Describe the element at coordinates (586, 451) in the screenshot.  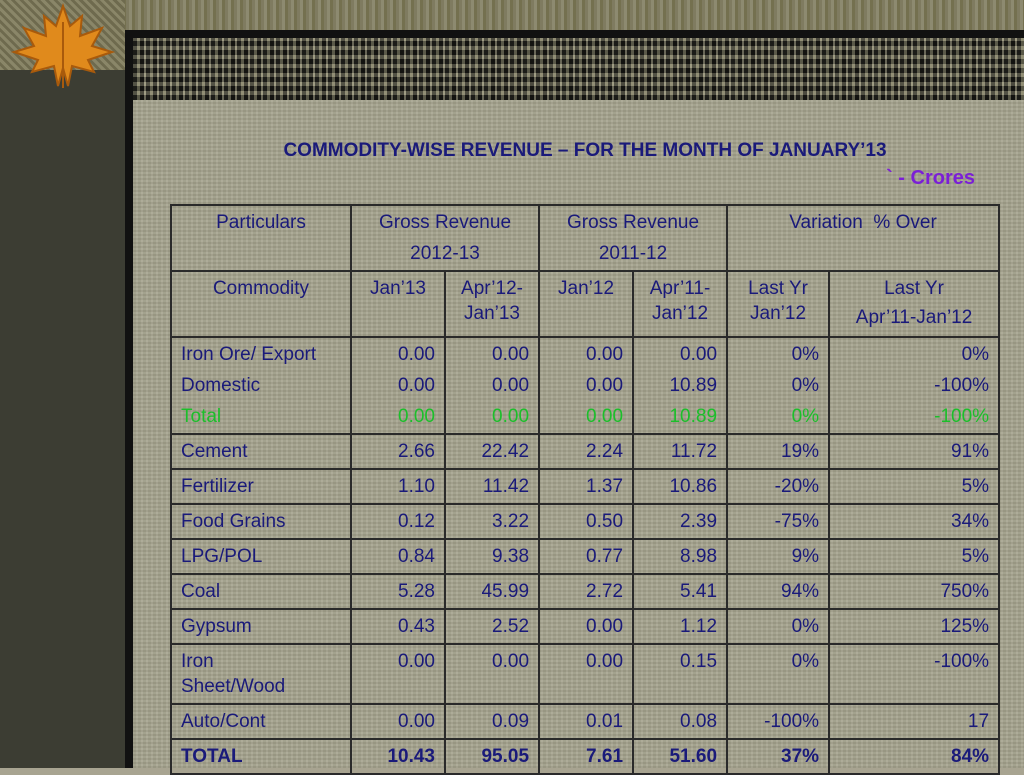
I see `cell: 2.24` at that location.